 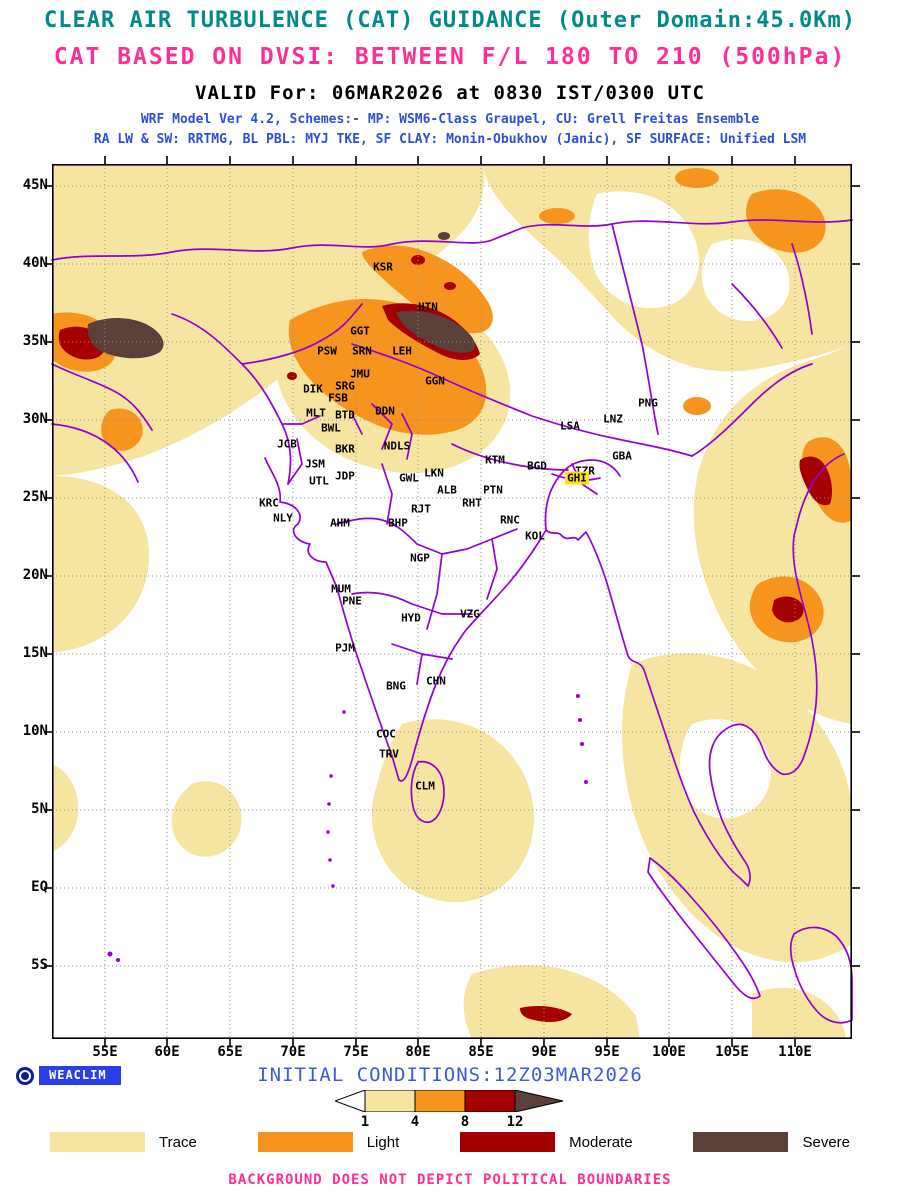 What do you see at coordinates (347, 828) in the screenshot?
I see `island-dots` at bounding box center [347, 828].